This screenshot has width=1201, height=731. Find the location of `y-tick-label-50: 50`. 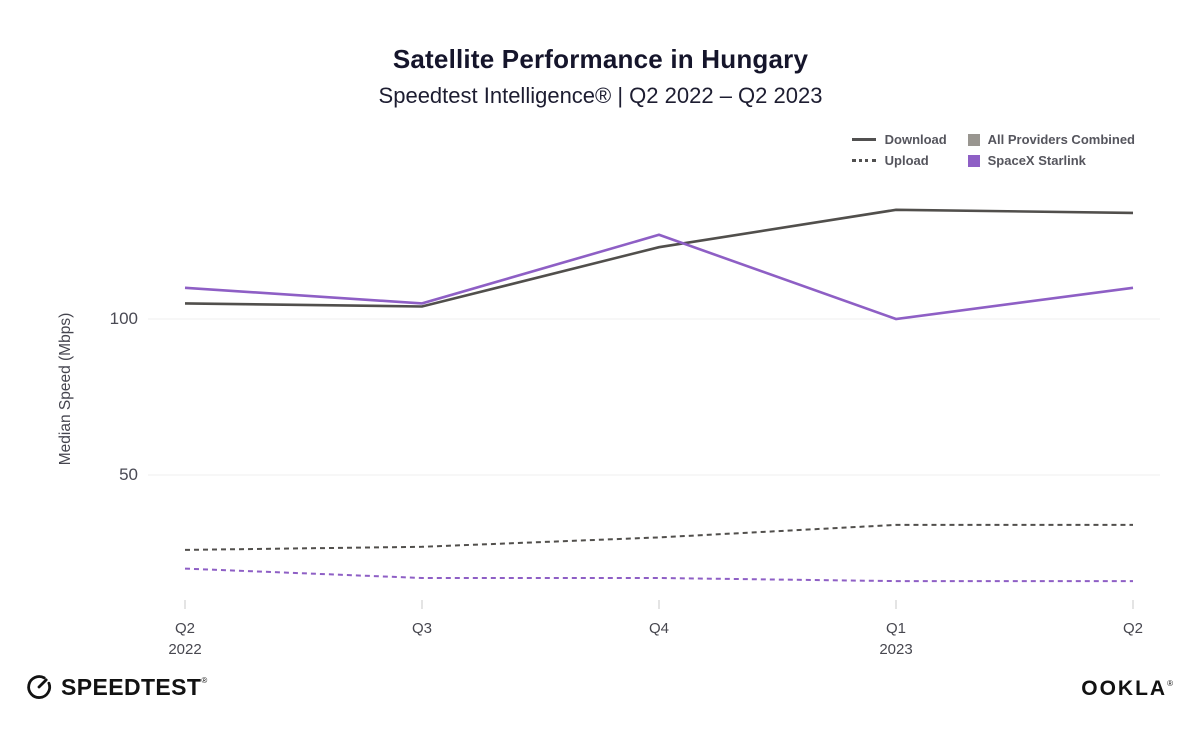

y-tick-label-50: 50 is located at coordinates (128, 474).